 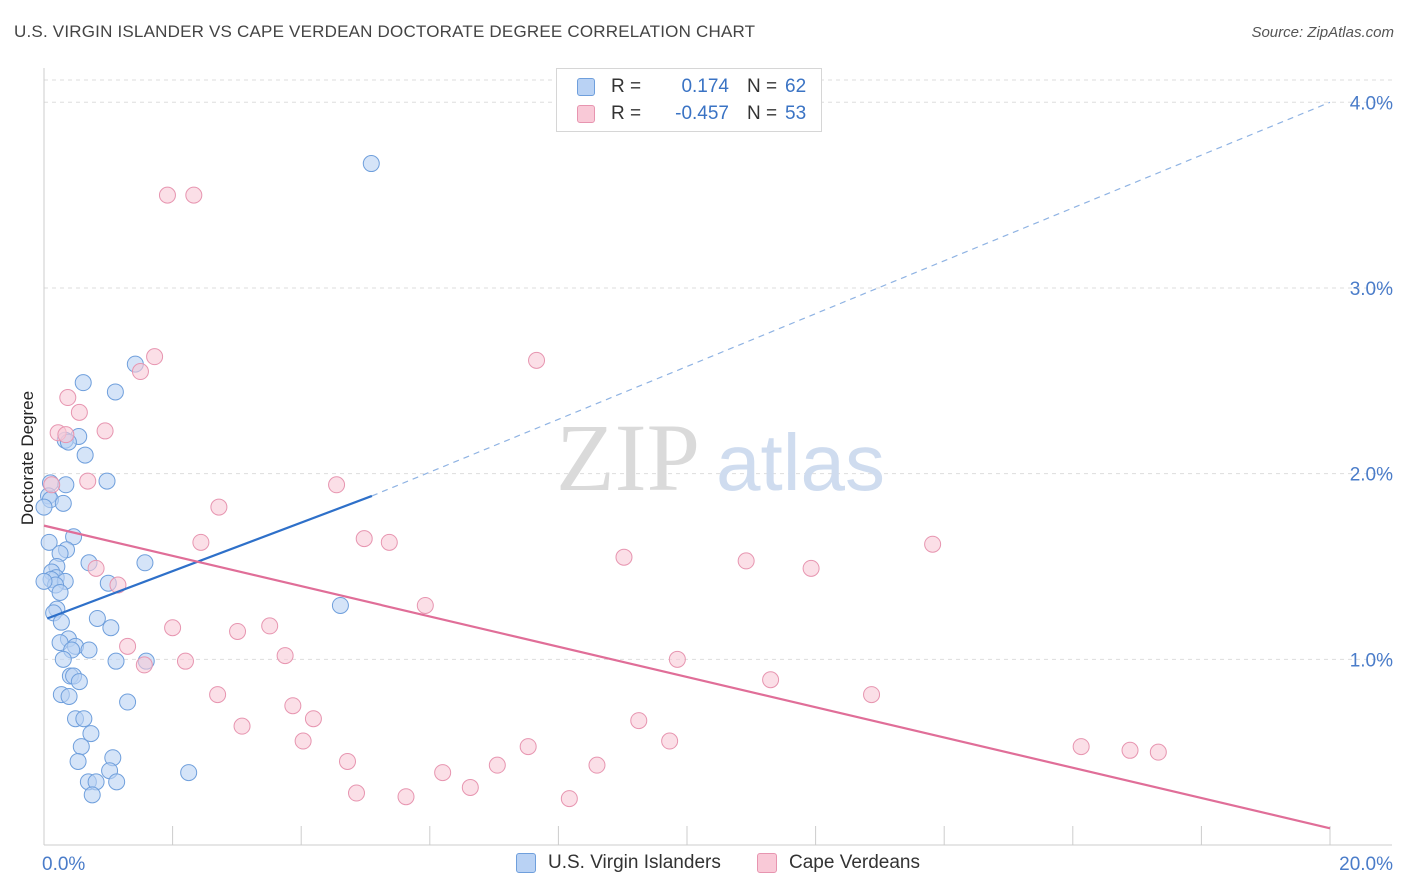 I want to click on legend-n-value: 62, so click(x=796, y=86).